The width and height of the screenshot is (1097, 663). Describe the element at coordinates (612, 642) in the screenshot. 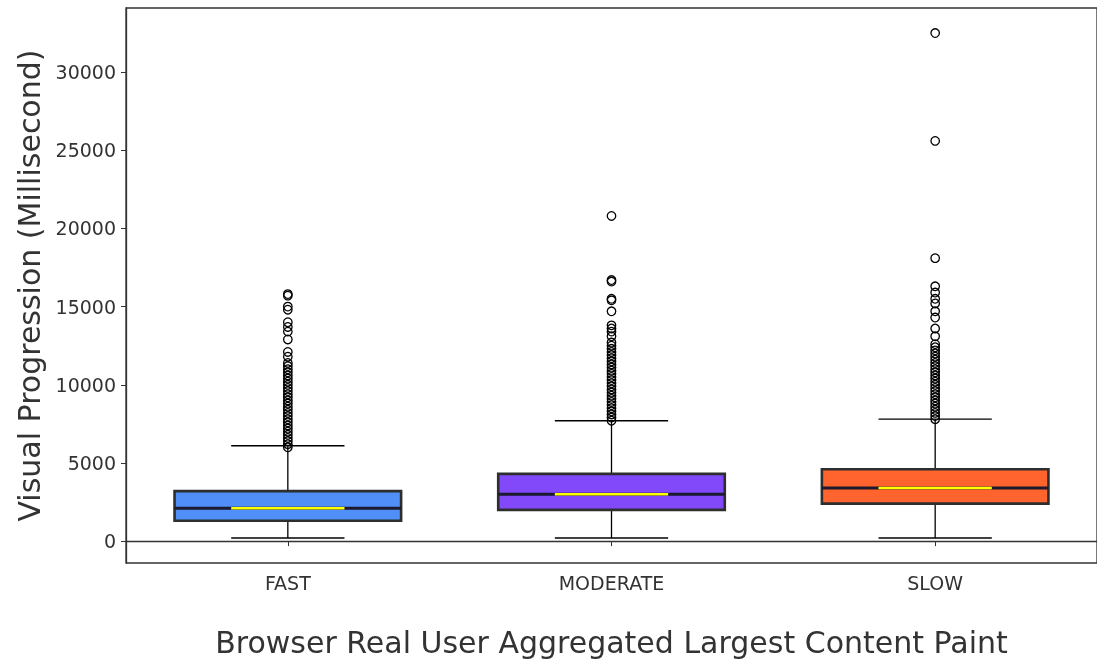

I see `x-axis-title: Browser Real User Aggregated Largest Content Paint` at that location.